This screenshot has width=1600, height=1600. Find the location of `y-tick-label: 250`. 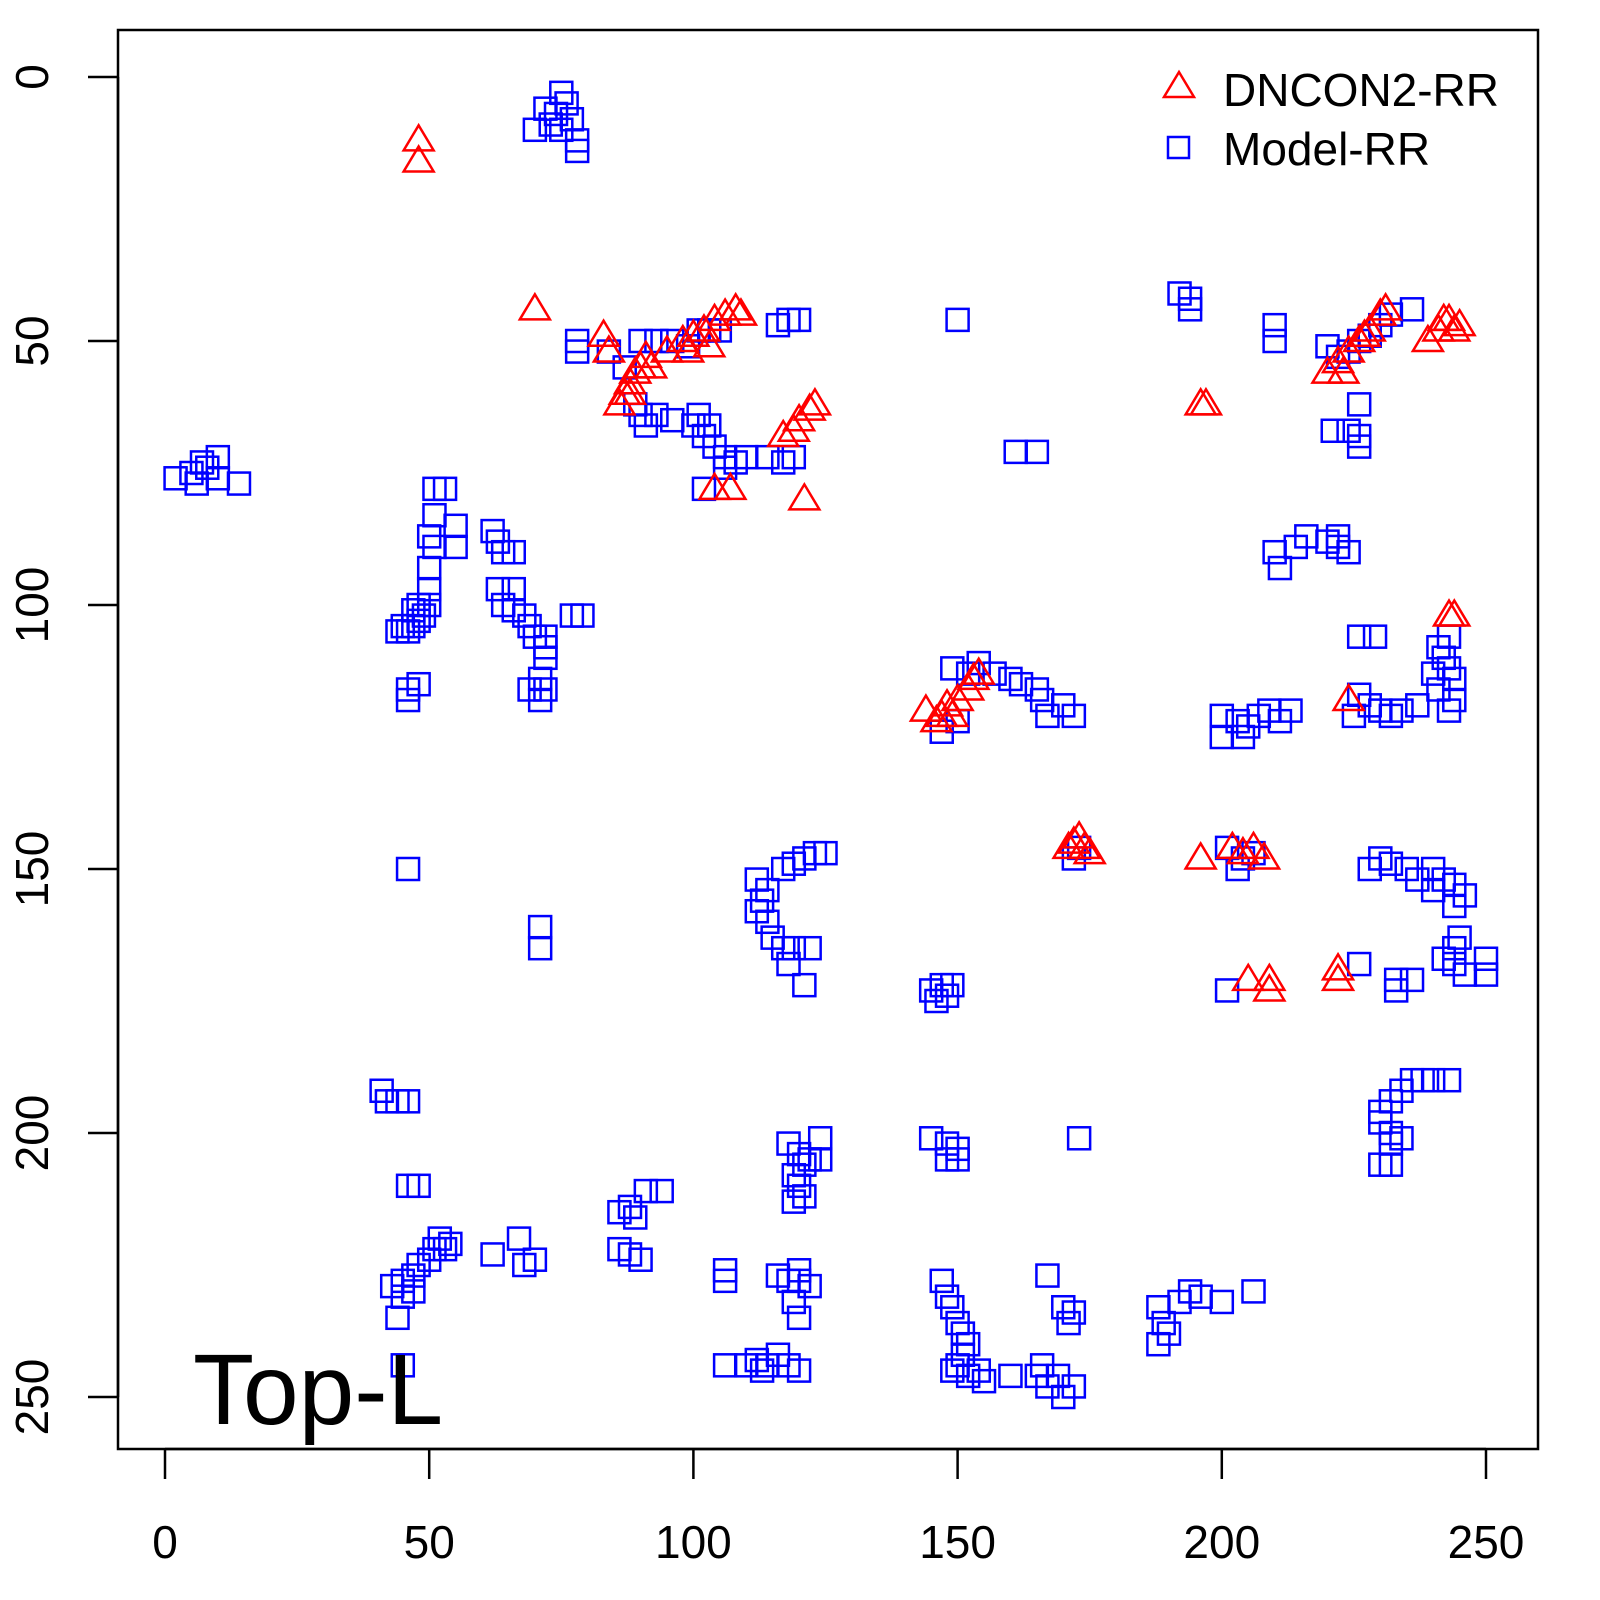

y-tick-label: 250 is located at coordinates (32, 1397).